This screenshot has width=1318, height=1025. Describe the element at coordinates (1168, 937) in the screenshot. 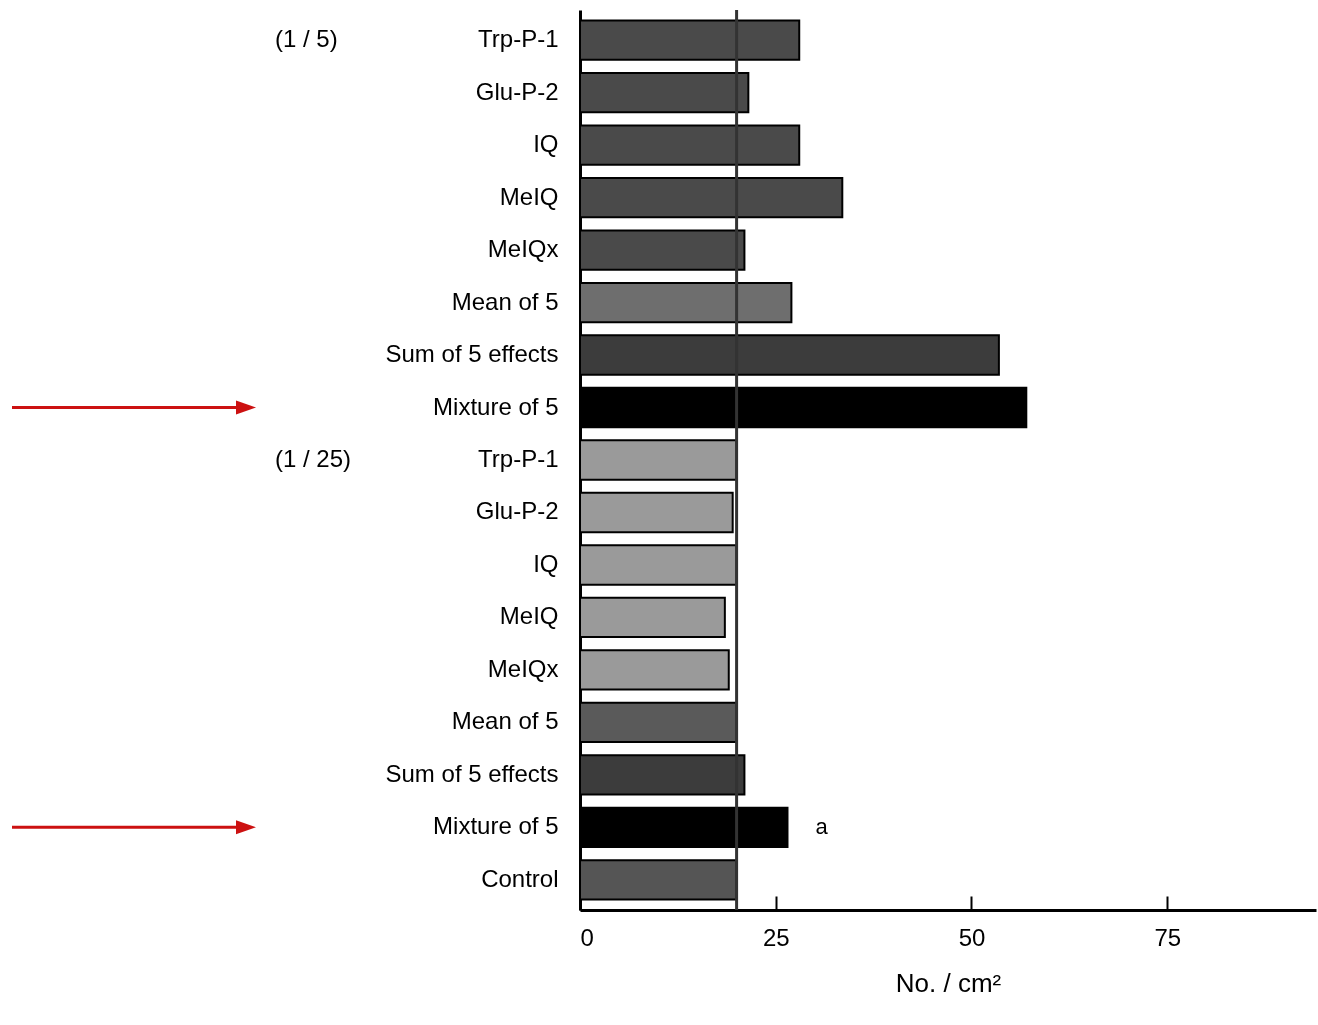

I see `x-tick-label: 75` at that location.